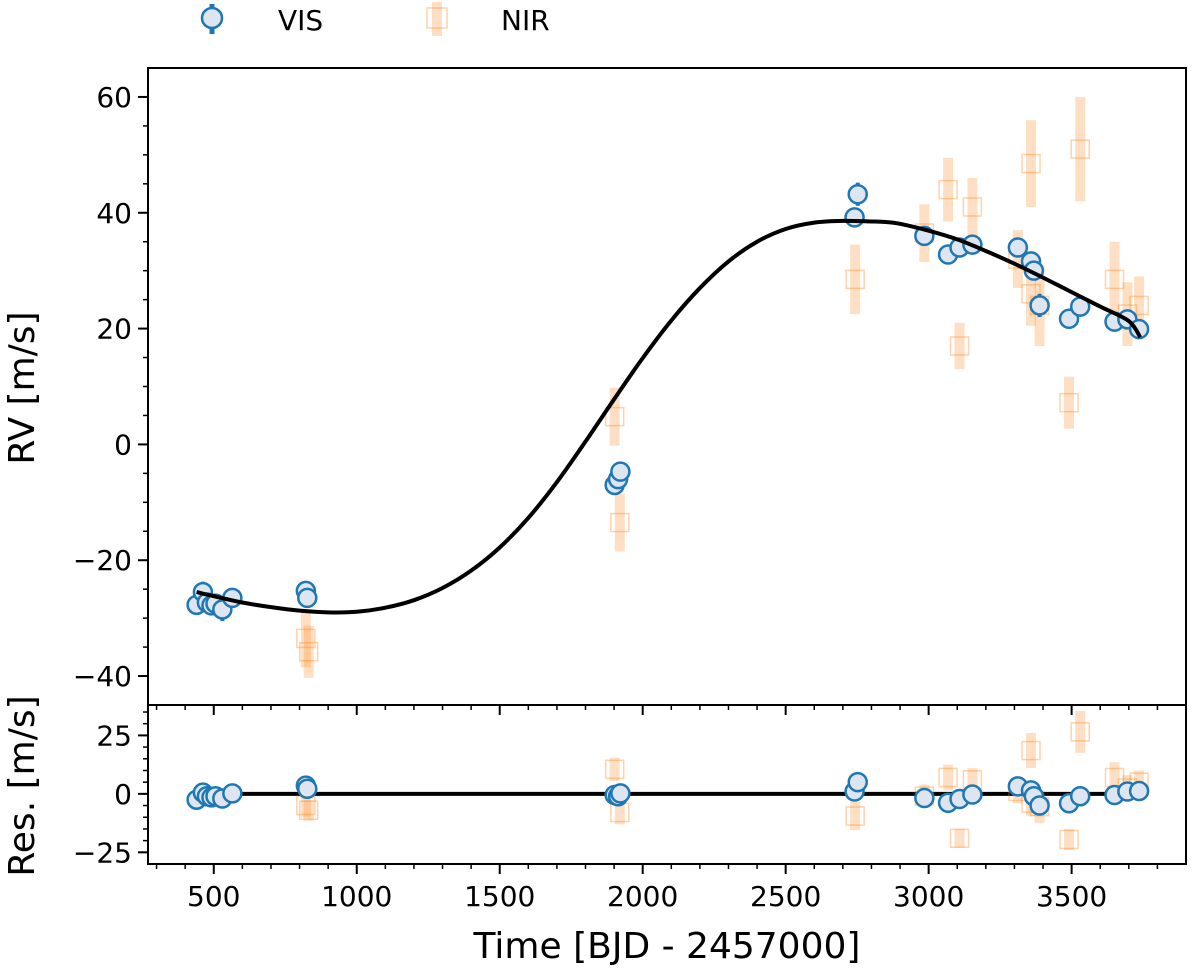 The image size is (1200, 972). What do you see at coordinates (22, 387) in the screenshot?
I see `rv-y-axis-title: RV [m/s]` at bounding box center [22, 387].